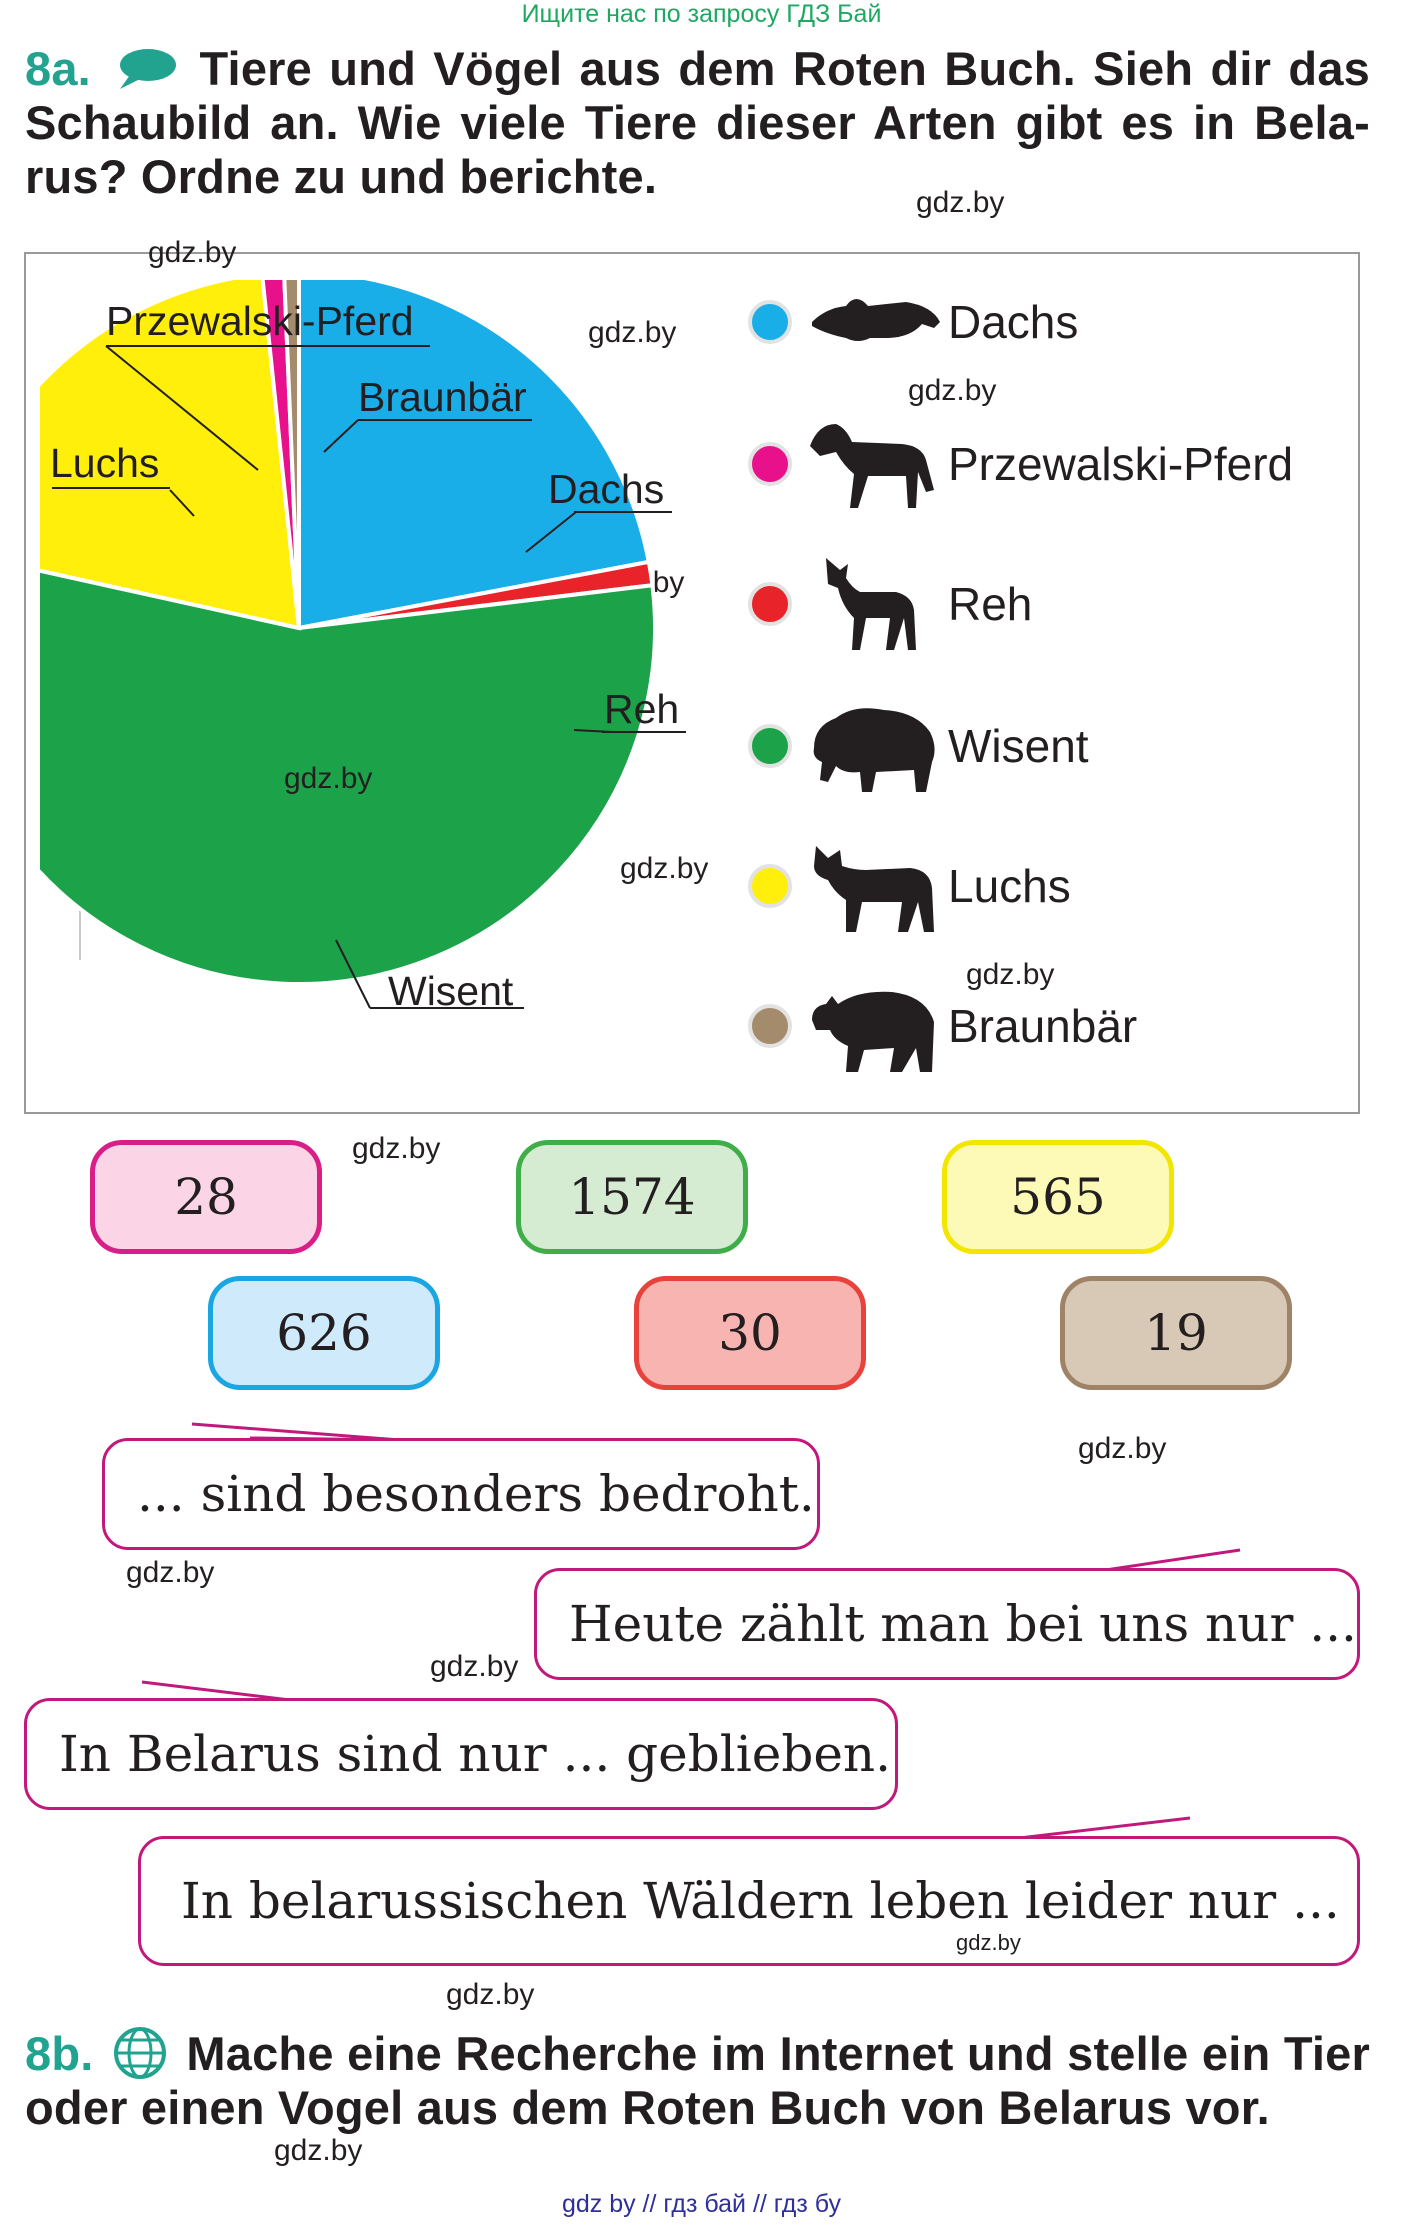 This screenshot has width=1403, height=2228. Describe the element at coordinates (58, 68) in the screenshot. I see `task-8a-number: 8a.` at that location.